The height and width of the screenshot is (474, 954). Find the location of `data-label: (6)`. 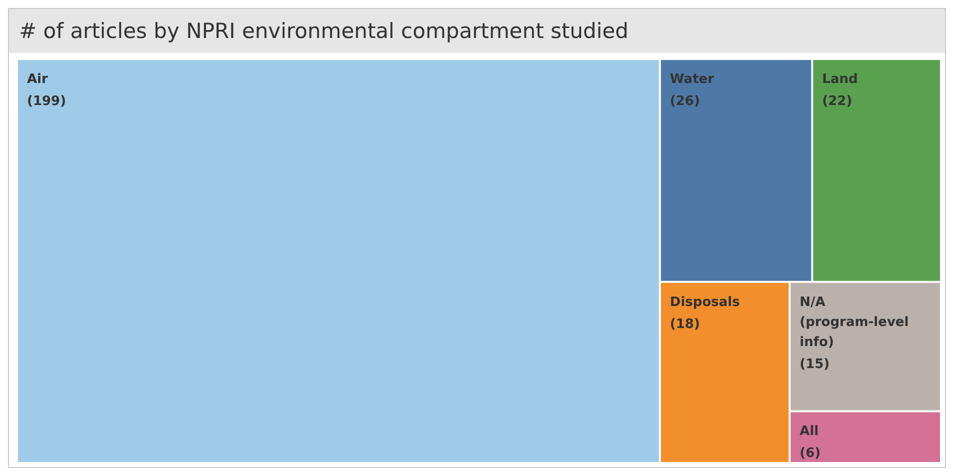

data-label: (6) is located at coordinates (810, 454).